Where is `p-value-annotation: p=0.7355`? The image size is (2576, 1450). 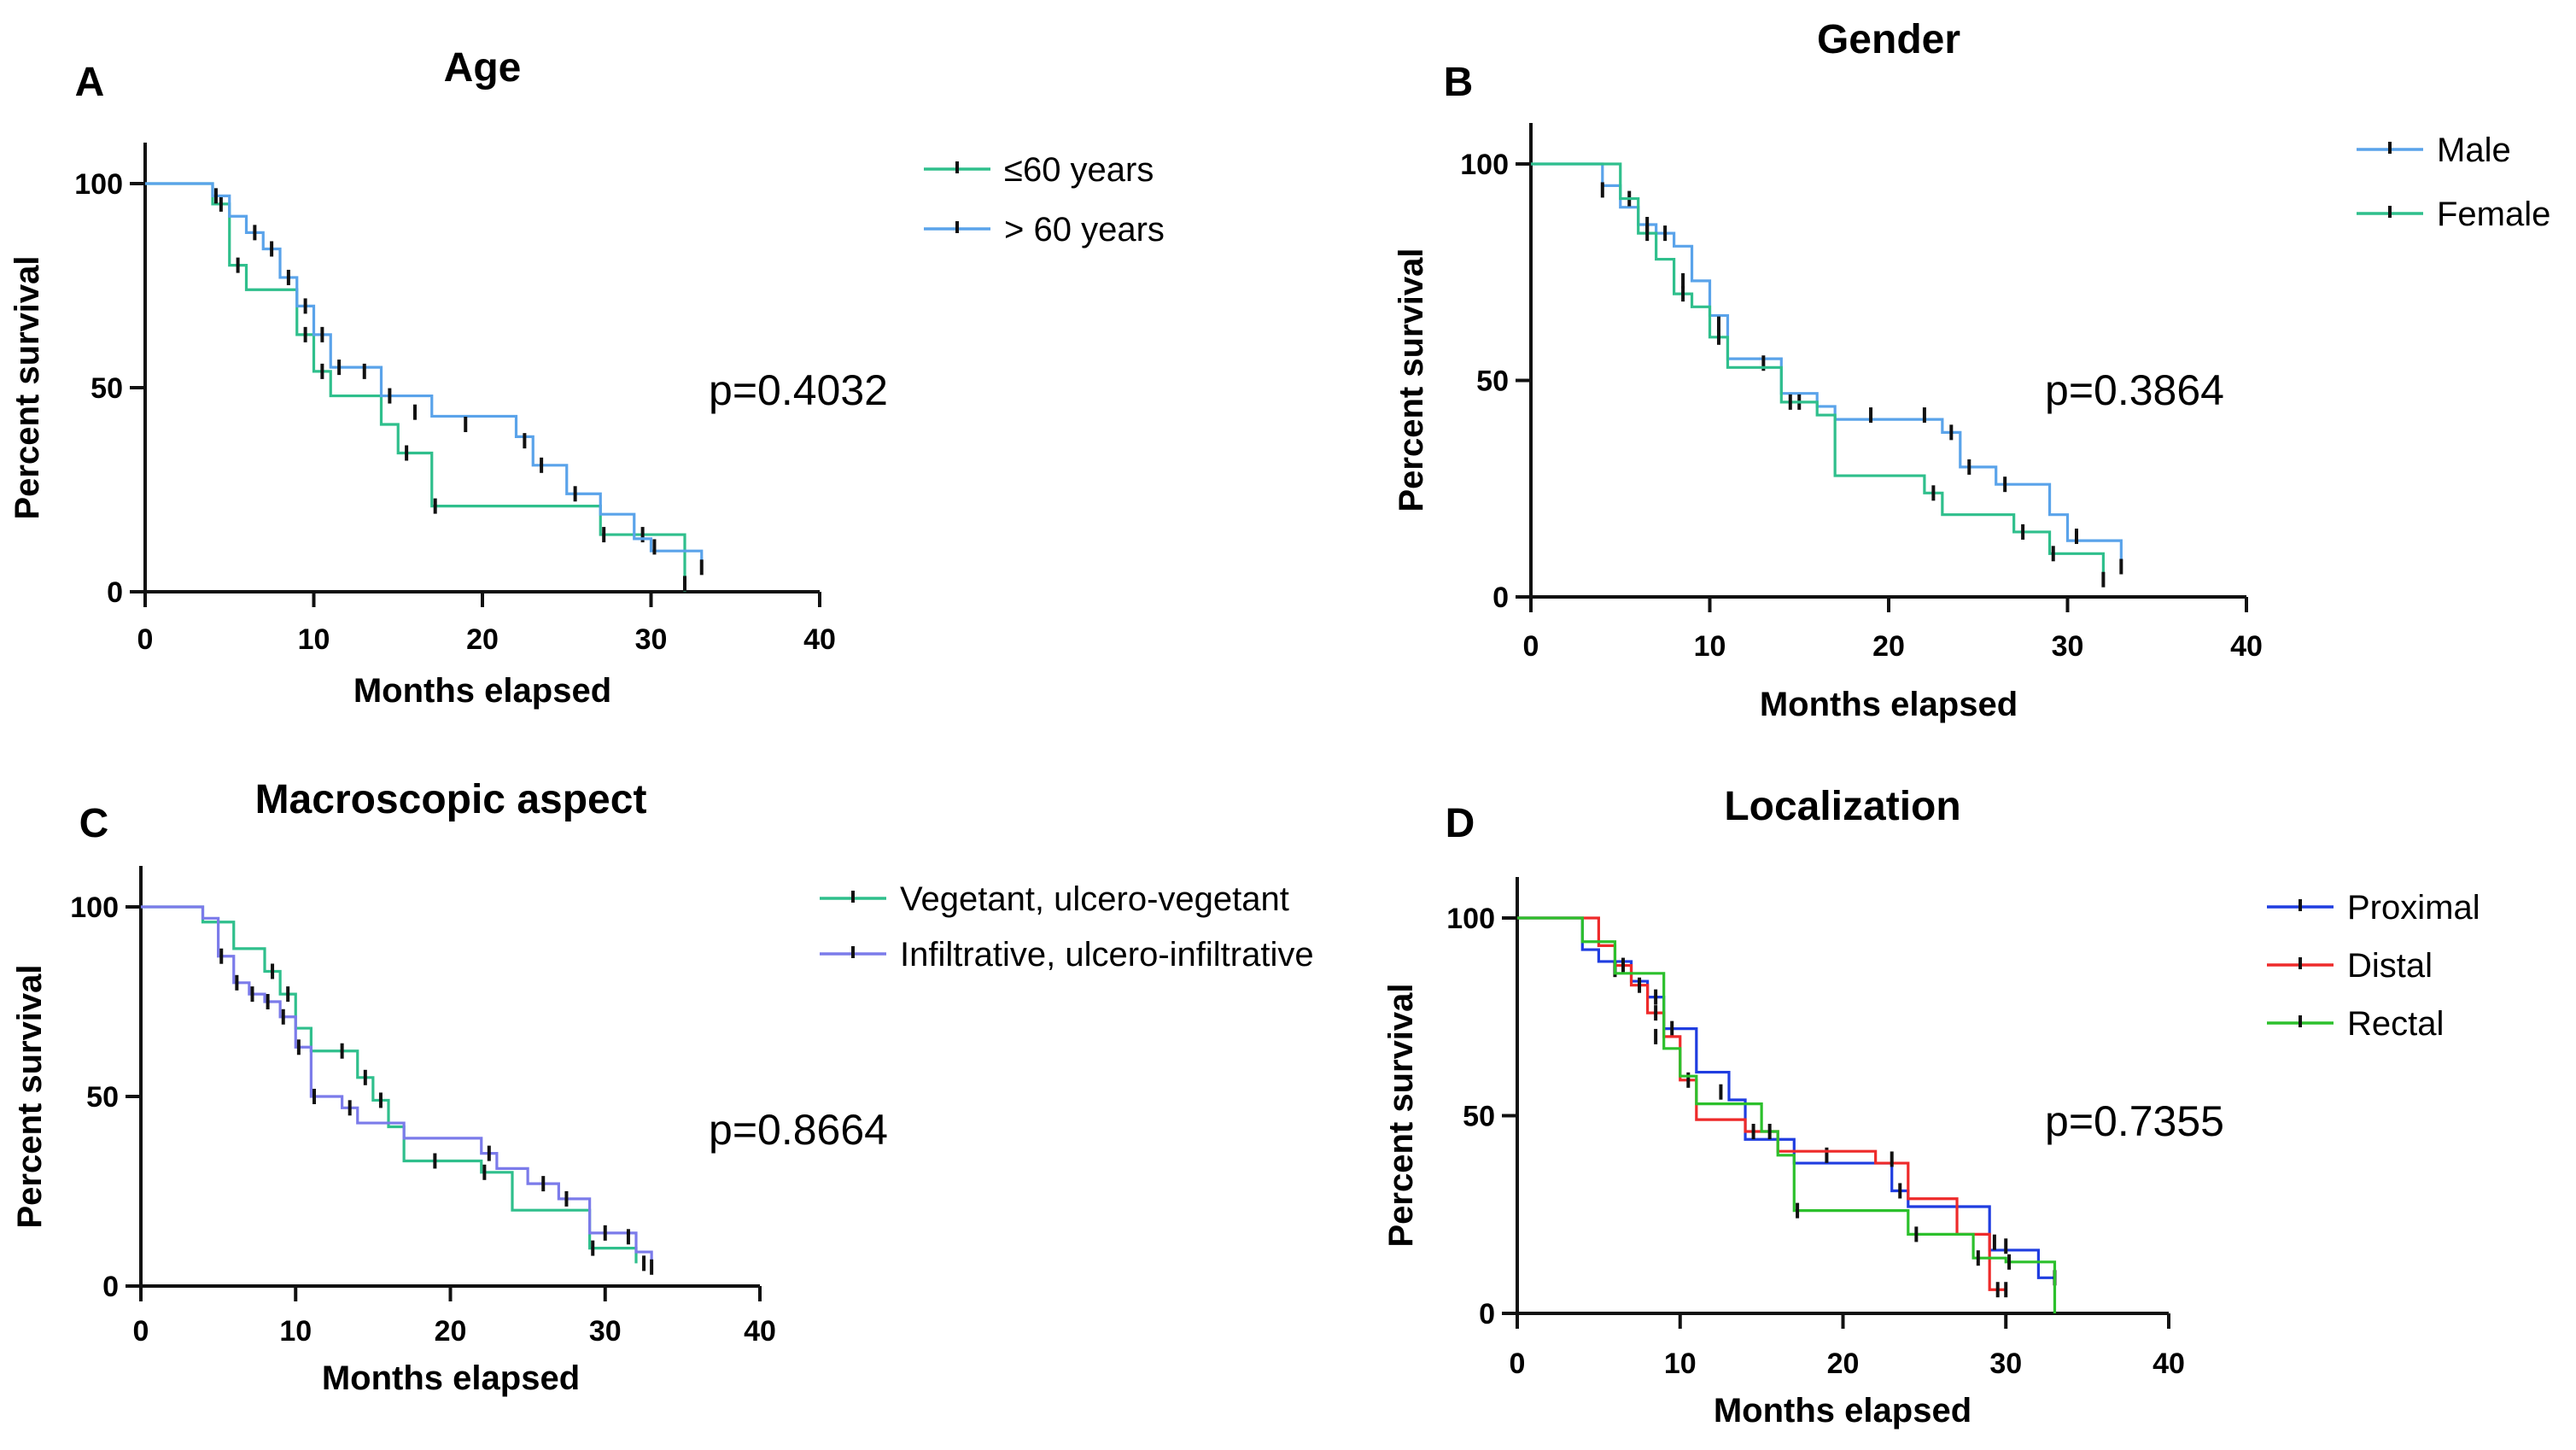
p-value-annotation: p=0.7355 is located at coordinates (2134, 1121).